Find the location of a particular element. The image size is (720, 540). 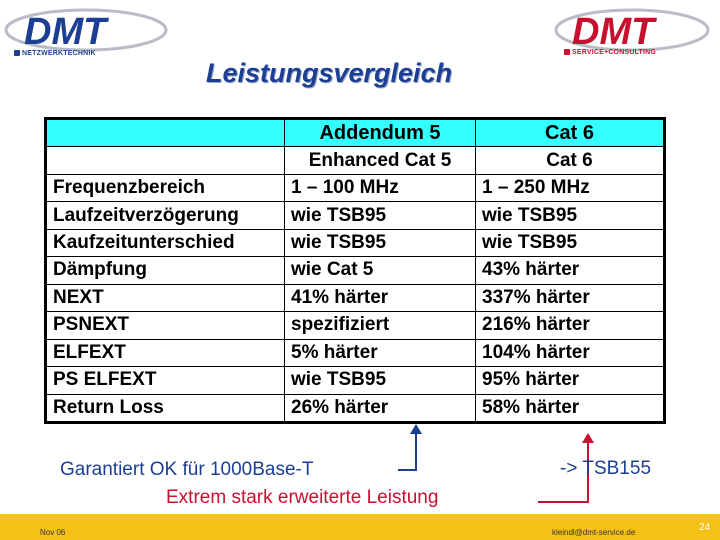

footer-bar: Nov 06 kleindl@dmt-service.de 24 is located at coordinates (360, 527).